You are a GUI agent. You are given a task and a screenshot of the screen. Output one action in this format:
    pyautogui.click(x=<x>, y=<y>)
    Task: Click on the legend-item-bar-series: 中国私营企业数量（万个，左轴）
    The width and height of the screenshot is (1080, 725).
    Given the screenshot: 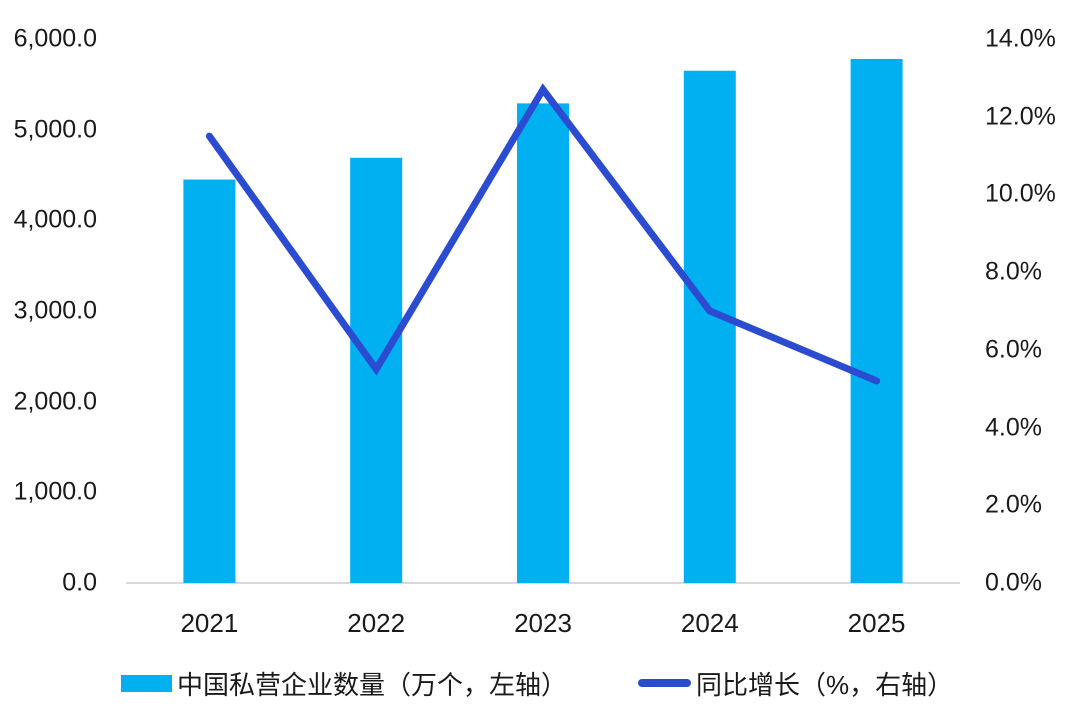 What is the action you would take?
    pyautogui.click(x=344, y=683)
    